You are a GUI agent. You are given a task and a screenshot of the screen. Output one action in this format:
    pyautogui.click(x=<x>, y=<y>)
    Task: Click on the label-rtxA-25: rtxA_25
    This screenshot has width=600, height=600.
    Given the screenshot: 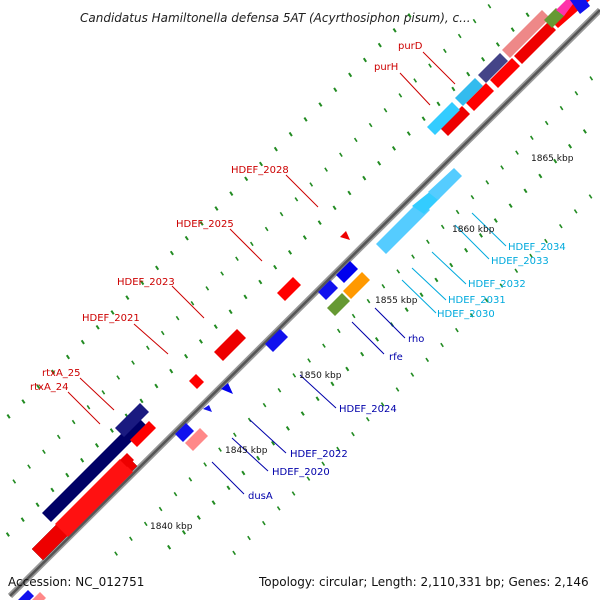 What is the action you would take?
    pyautogui.click(x=61, y=373)
    